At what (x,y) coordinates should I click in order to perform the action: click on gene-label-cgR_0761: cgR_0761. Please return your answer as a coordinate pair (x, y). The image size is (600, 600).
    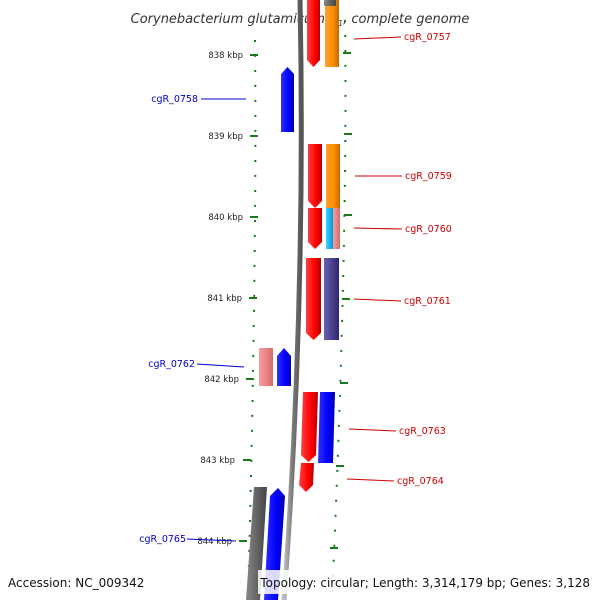
    Looking at the image, I should click on (427, 301).